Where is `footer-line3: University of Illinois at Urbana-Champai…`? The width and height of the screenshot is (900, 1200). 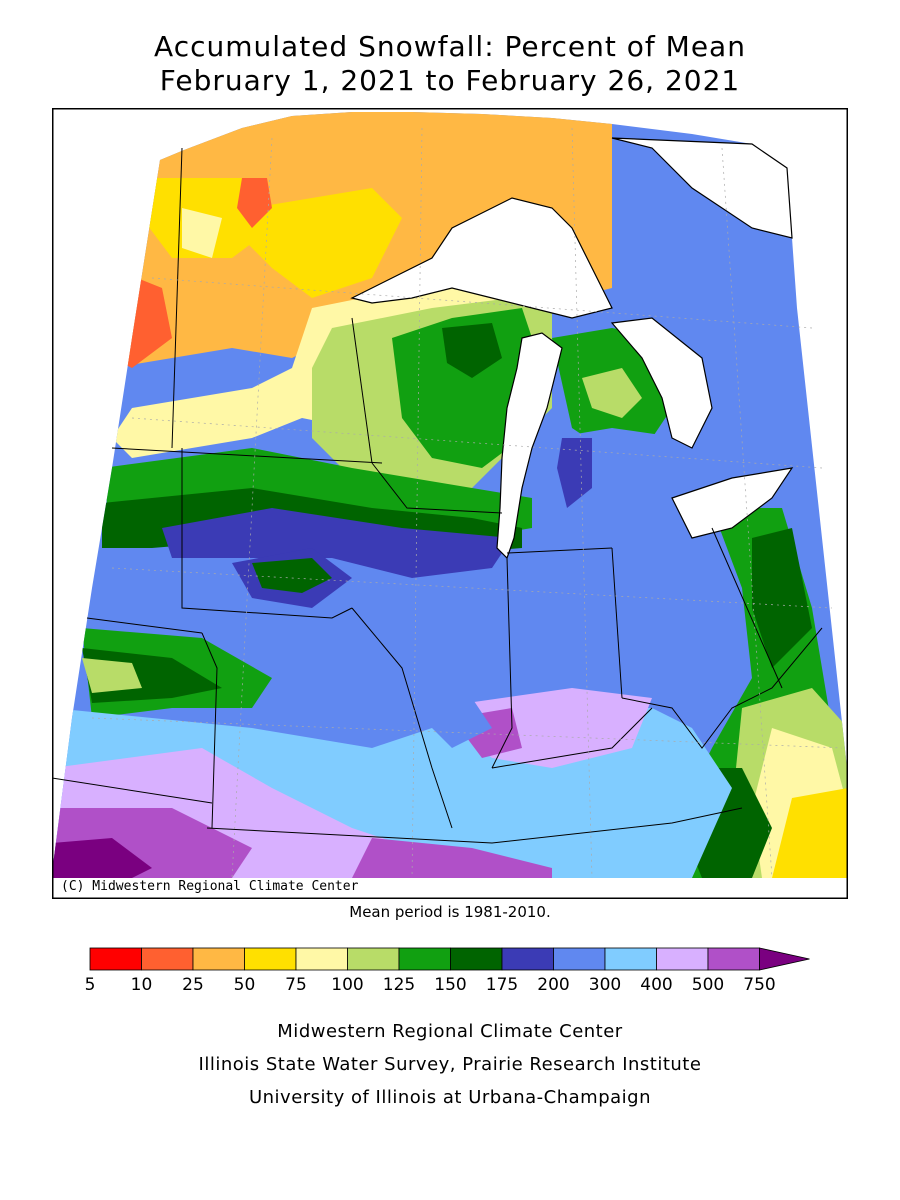 footer-line3: University of Illinois at Urbana-Champai… is located at coordinates (450, 1097).